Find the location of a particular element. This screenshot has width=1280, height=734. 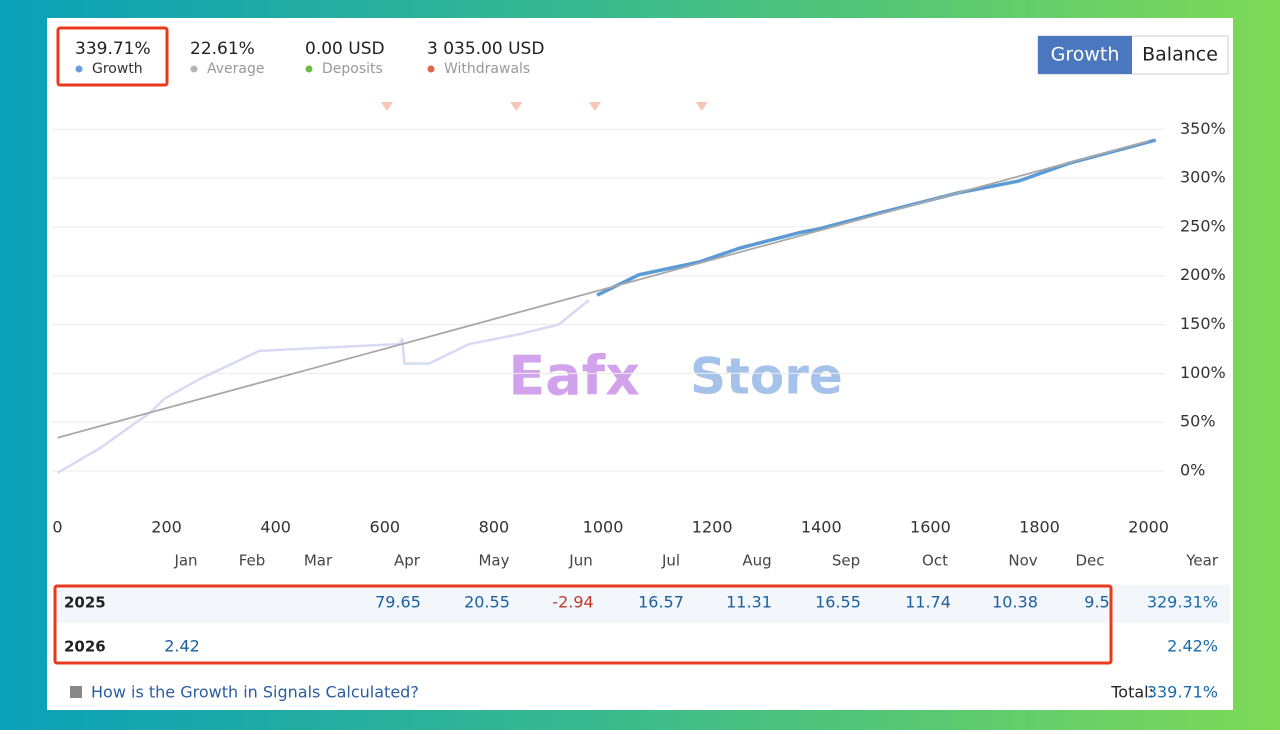

y-tick-label: 300% is located at coordinates (1203, 177).